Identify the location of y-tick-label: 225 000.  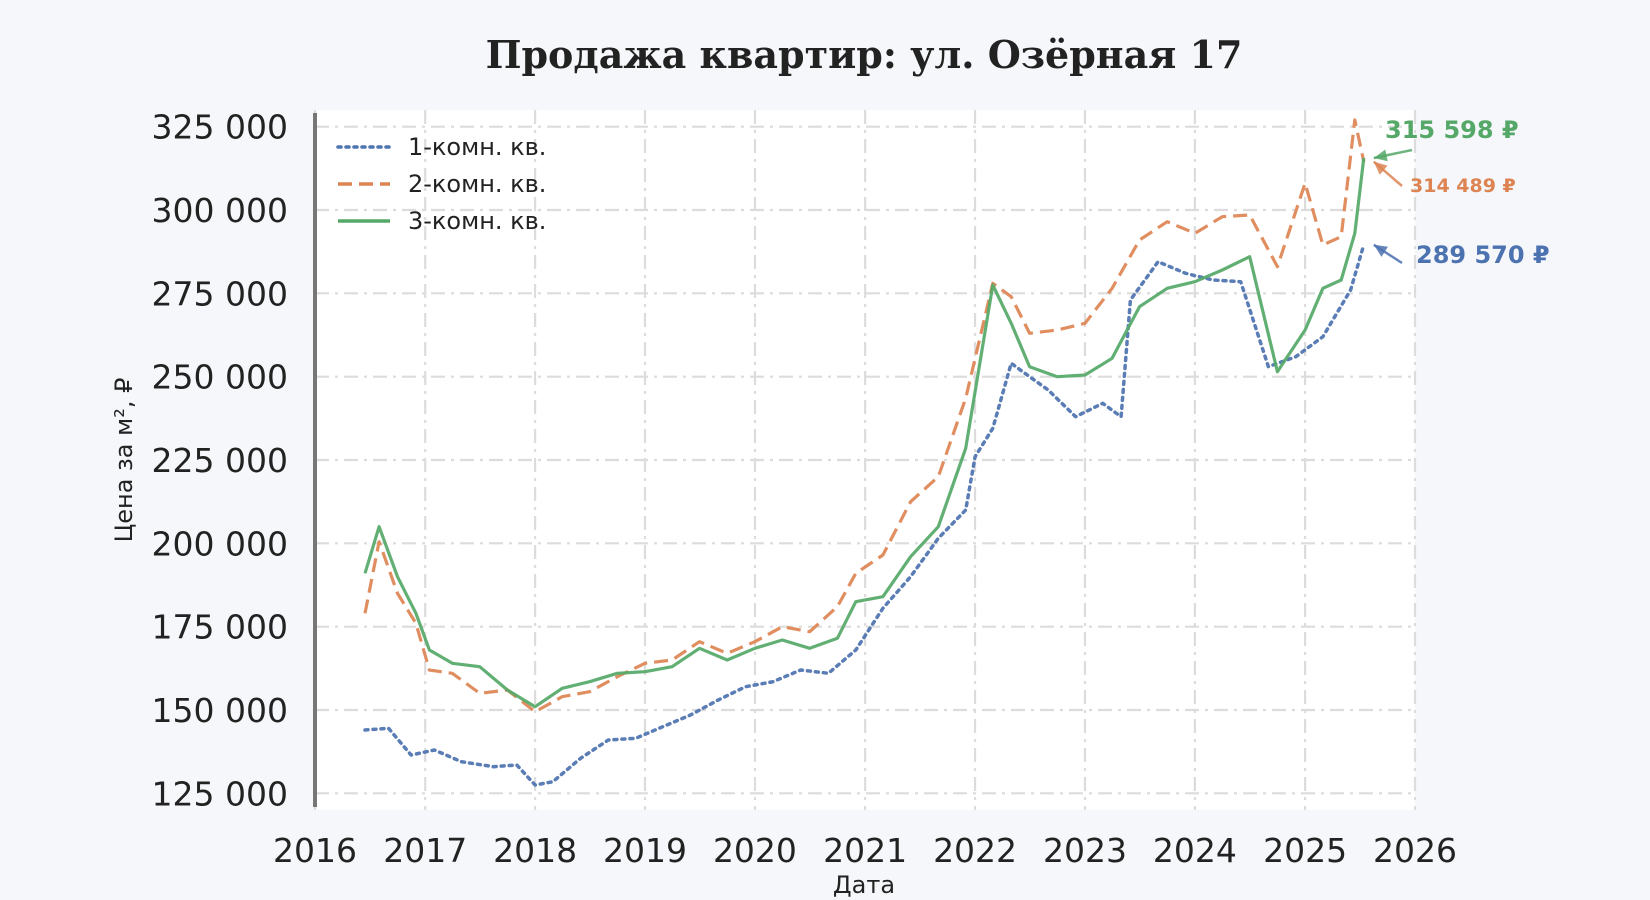
(220, 460).